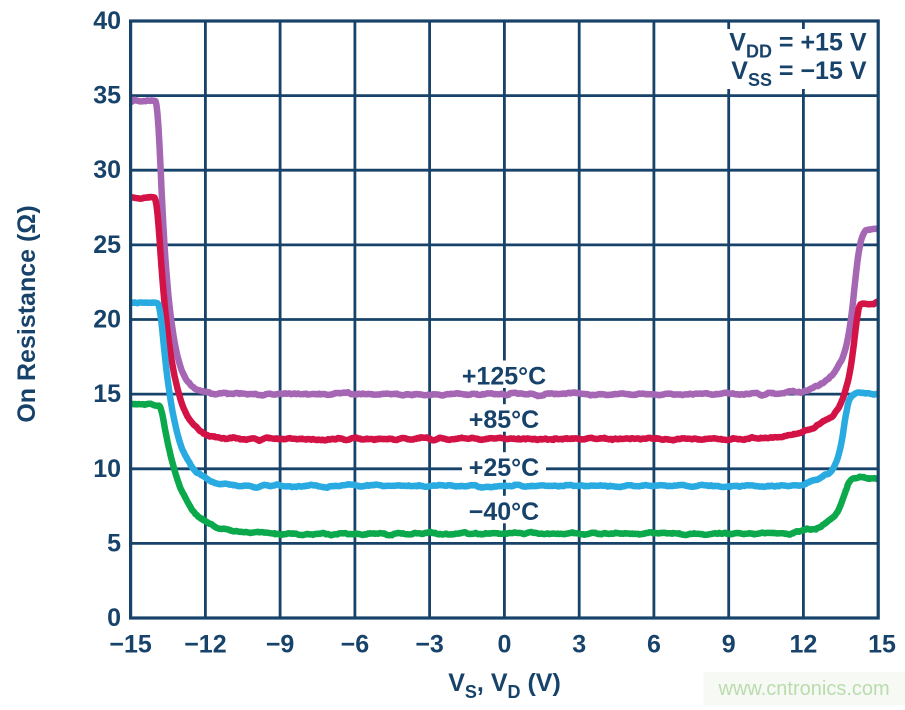 This screenshot has width=905, height=710. What do you see at coordinates (114, 543) in the screenshot?
I see `svg-text: 5` at bounding box center [114, 543].